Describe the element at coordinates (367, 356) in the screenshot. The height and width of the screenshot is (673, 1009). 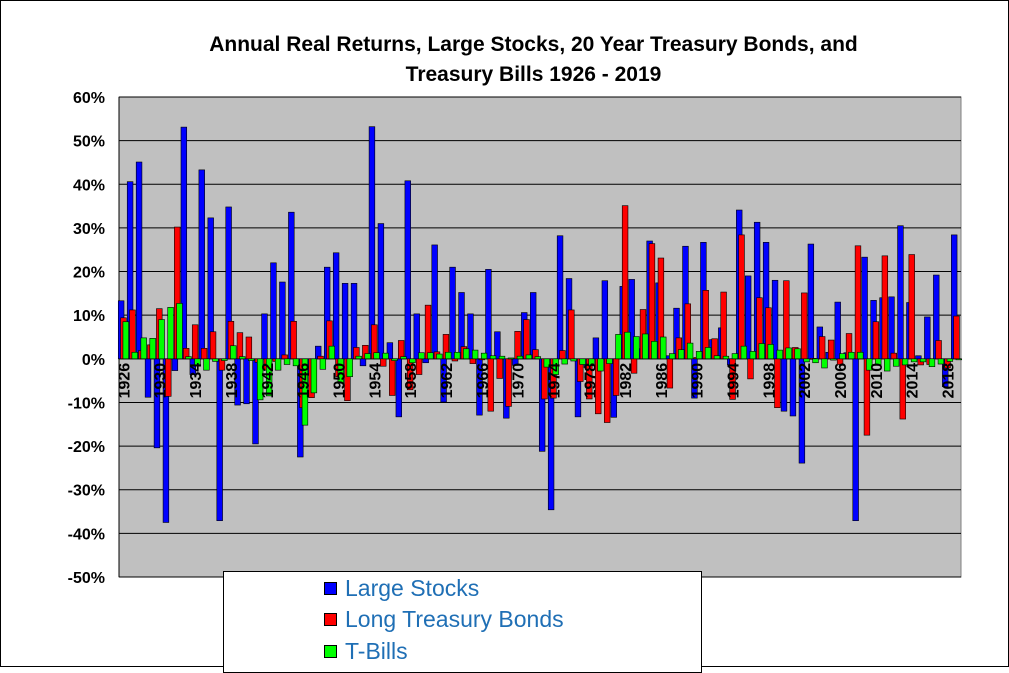
I see `bar-t-bills-1953` at that location.